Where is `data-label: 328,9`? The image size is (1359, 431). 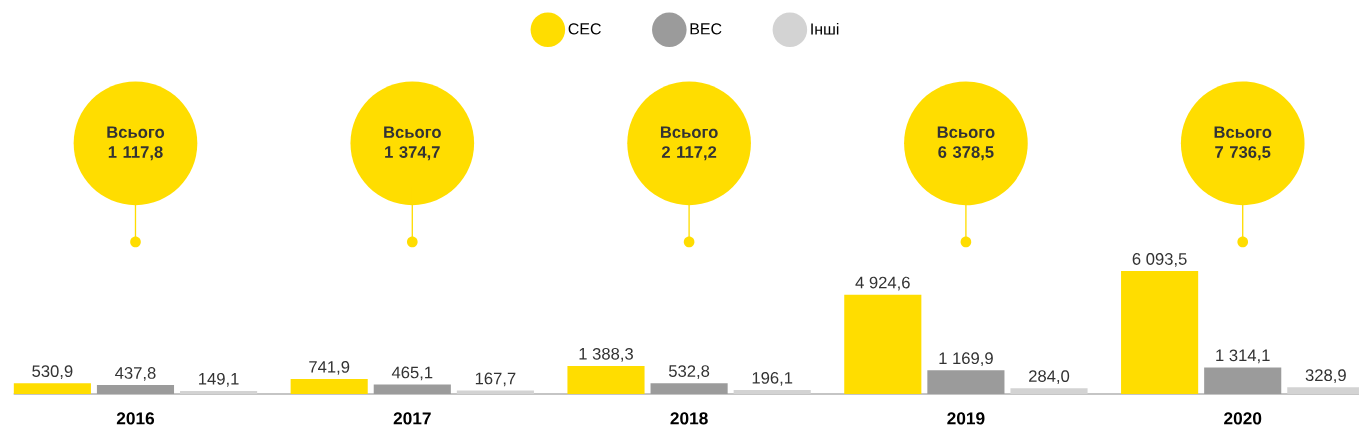
data-label: 328,9 is located at coordinates (1325, 376).